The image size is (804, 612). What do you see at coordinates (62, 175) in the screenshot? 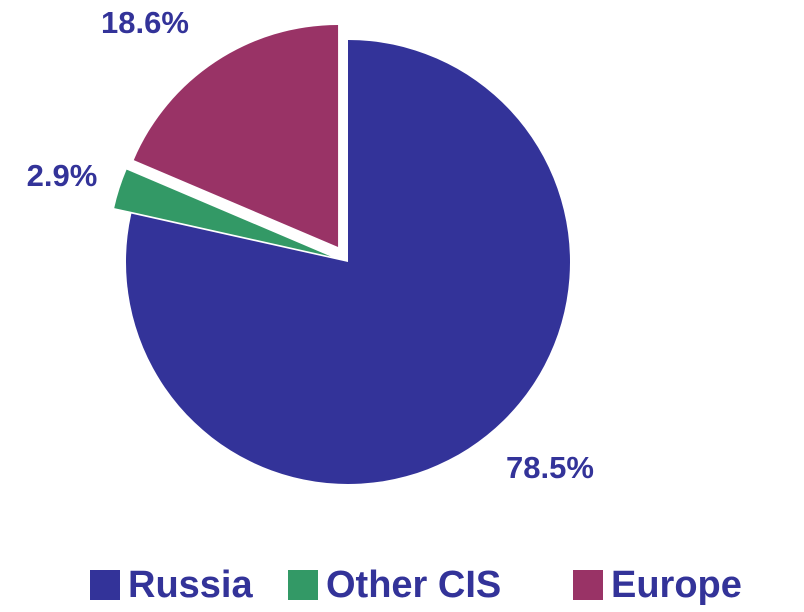
I see `value-label: 2.9%` at bounding box center [62, 175].